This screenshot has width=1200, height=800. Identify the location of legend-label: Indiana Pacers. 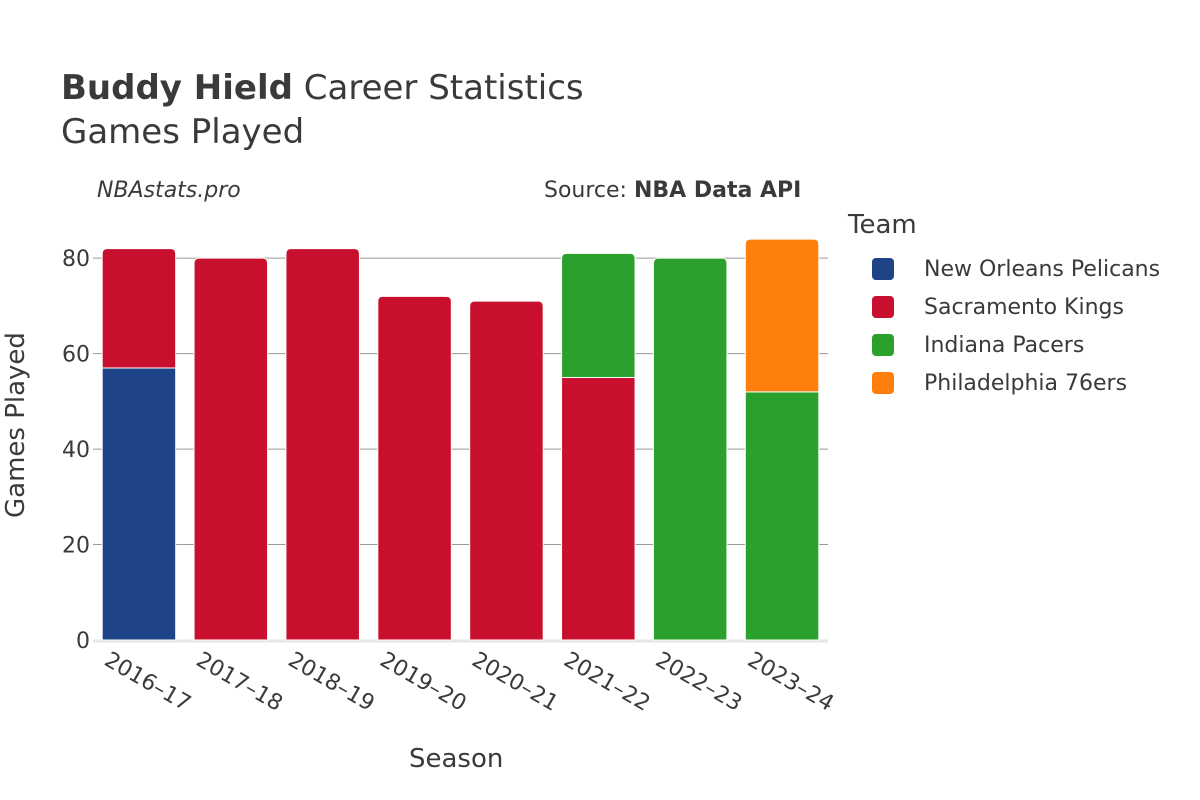
(1004, 345).